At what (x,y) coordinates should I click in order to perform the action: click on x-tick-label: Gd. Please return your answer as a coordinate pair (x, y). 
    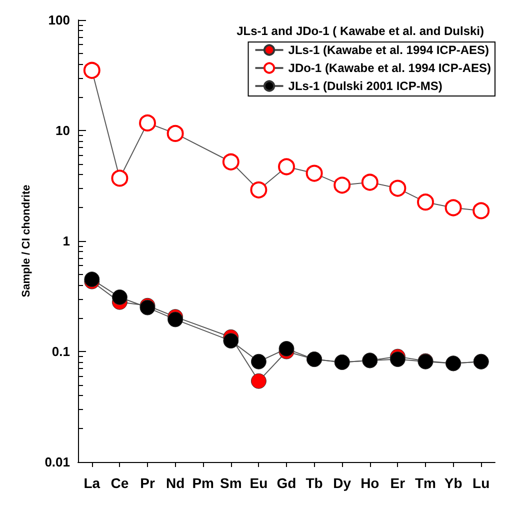
    Looking at the image, I should click on (286, 483).